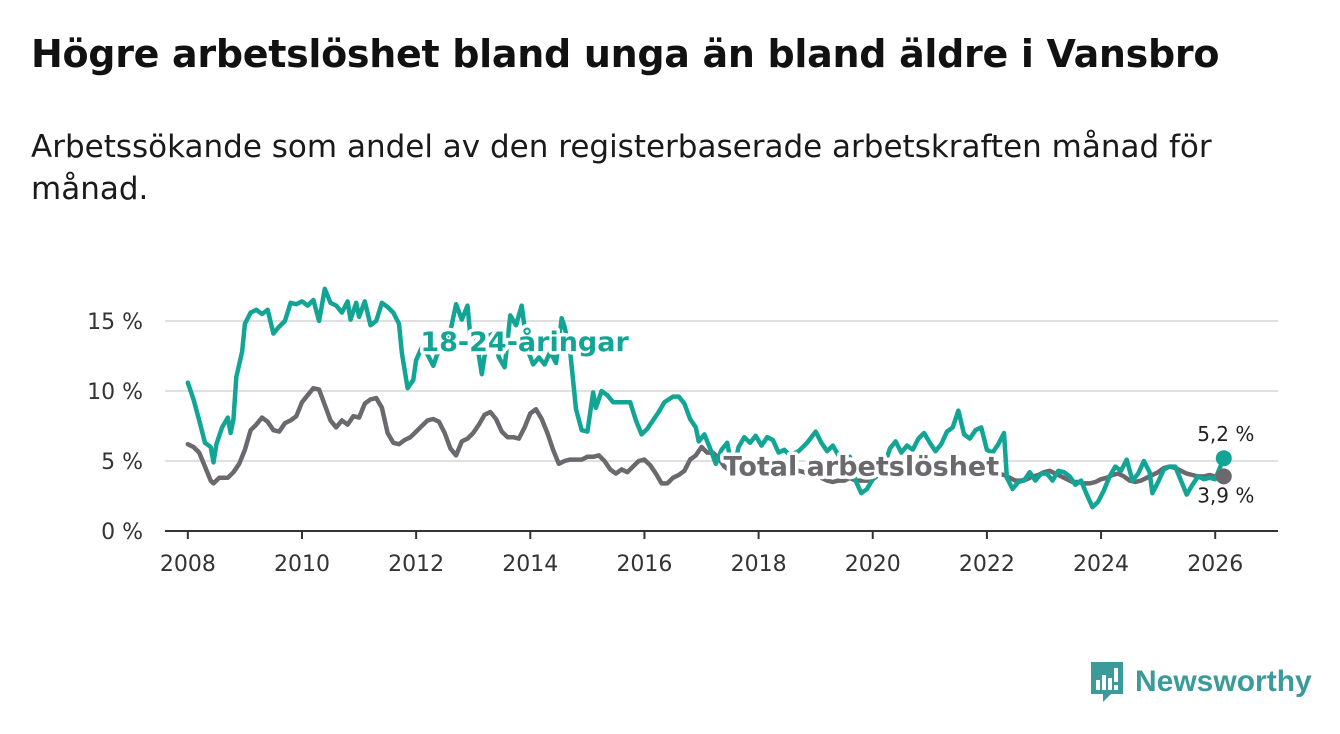  What do you see at coordinates (1101, 564) in the screenshot?
I see `x-tick-label: 2024` at bounding box center [1101, 564].